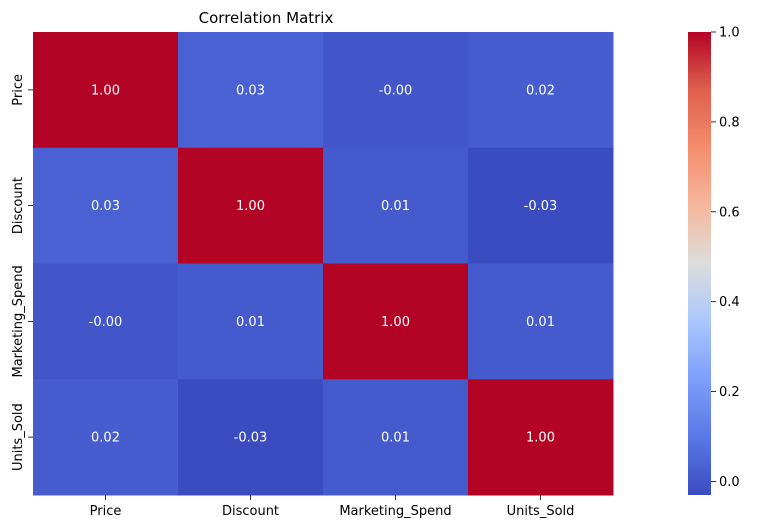 The height and width of the screenshot is (528, 757). I want to click on colorbar-tick-label: 0.6, so click(729, 212).